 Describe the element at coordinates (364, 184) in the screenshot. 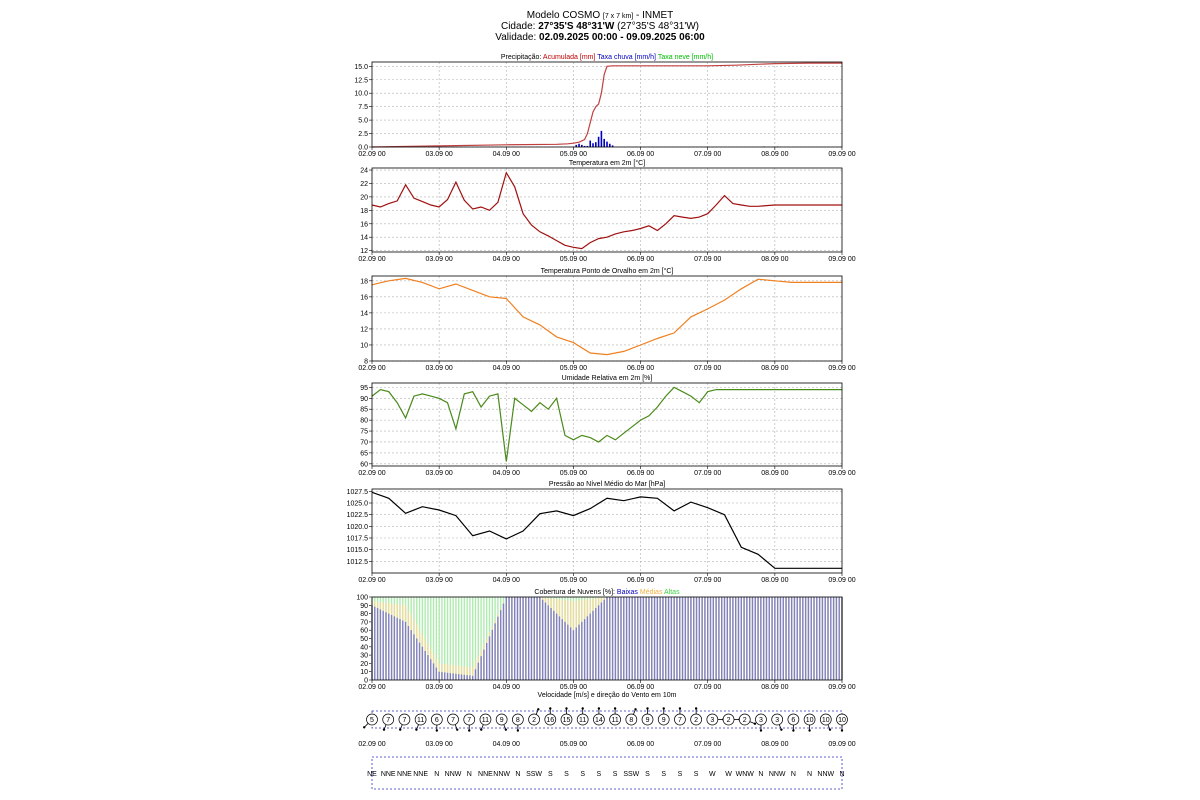

I see `y-tick-label: 22` at that location.